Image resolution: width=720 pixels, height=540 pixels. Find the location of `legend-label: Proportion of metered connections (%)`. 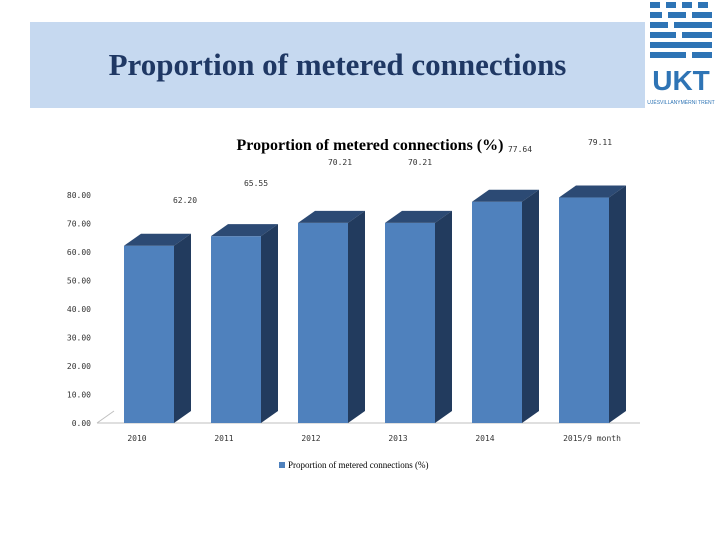

legend-label: Proportion of metered connections (%) is located at coordinates (358, 465).